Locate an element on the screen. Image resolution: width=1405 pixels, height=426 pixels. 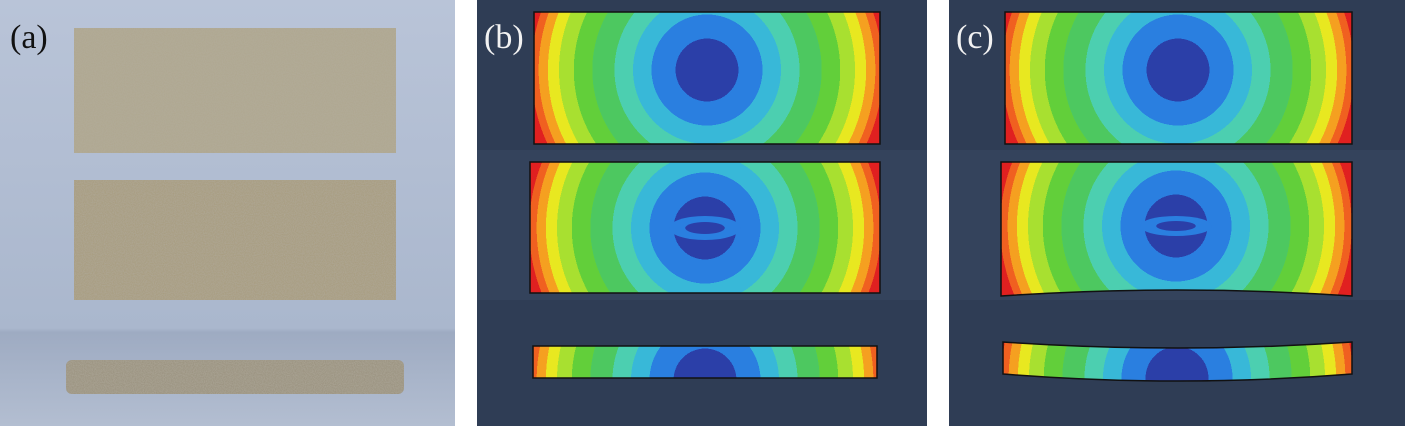
panel-label: (c) is located at coordinates (975, 37).